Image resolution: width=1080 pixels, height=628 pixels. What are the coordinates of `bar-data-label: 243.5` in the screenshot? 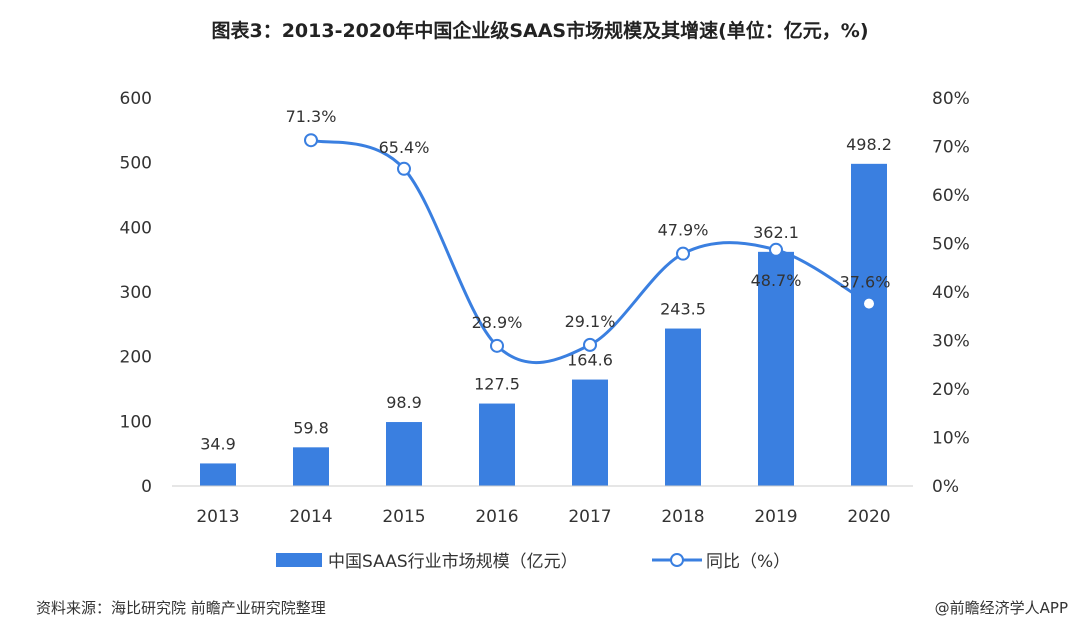 It's located at (683, 309).